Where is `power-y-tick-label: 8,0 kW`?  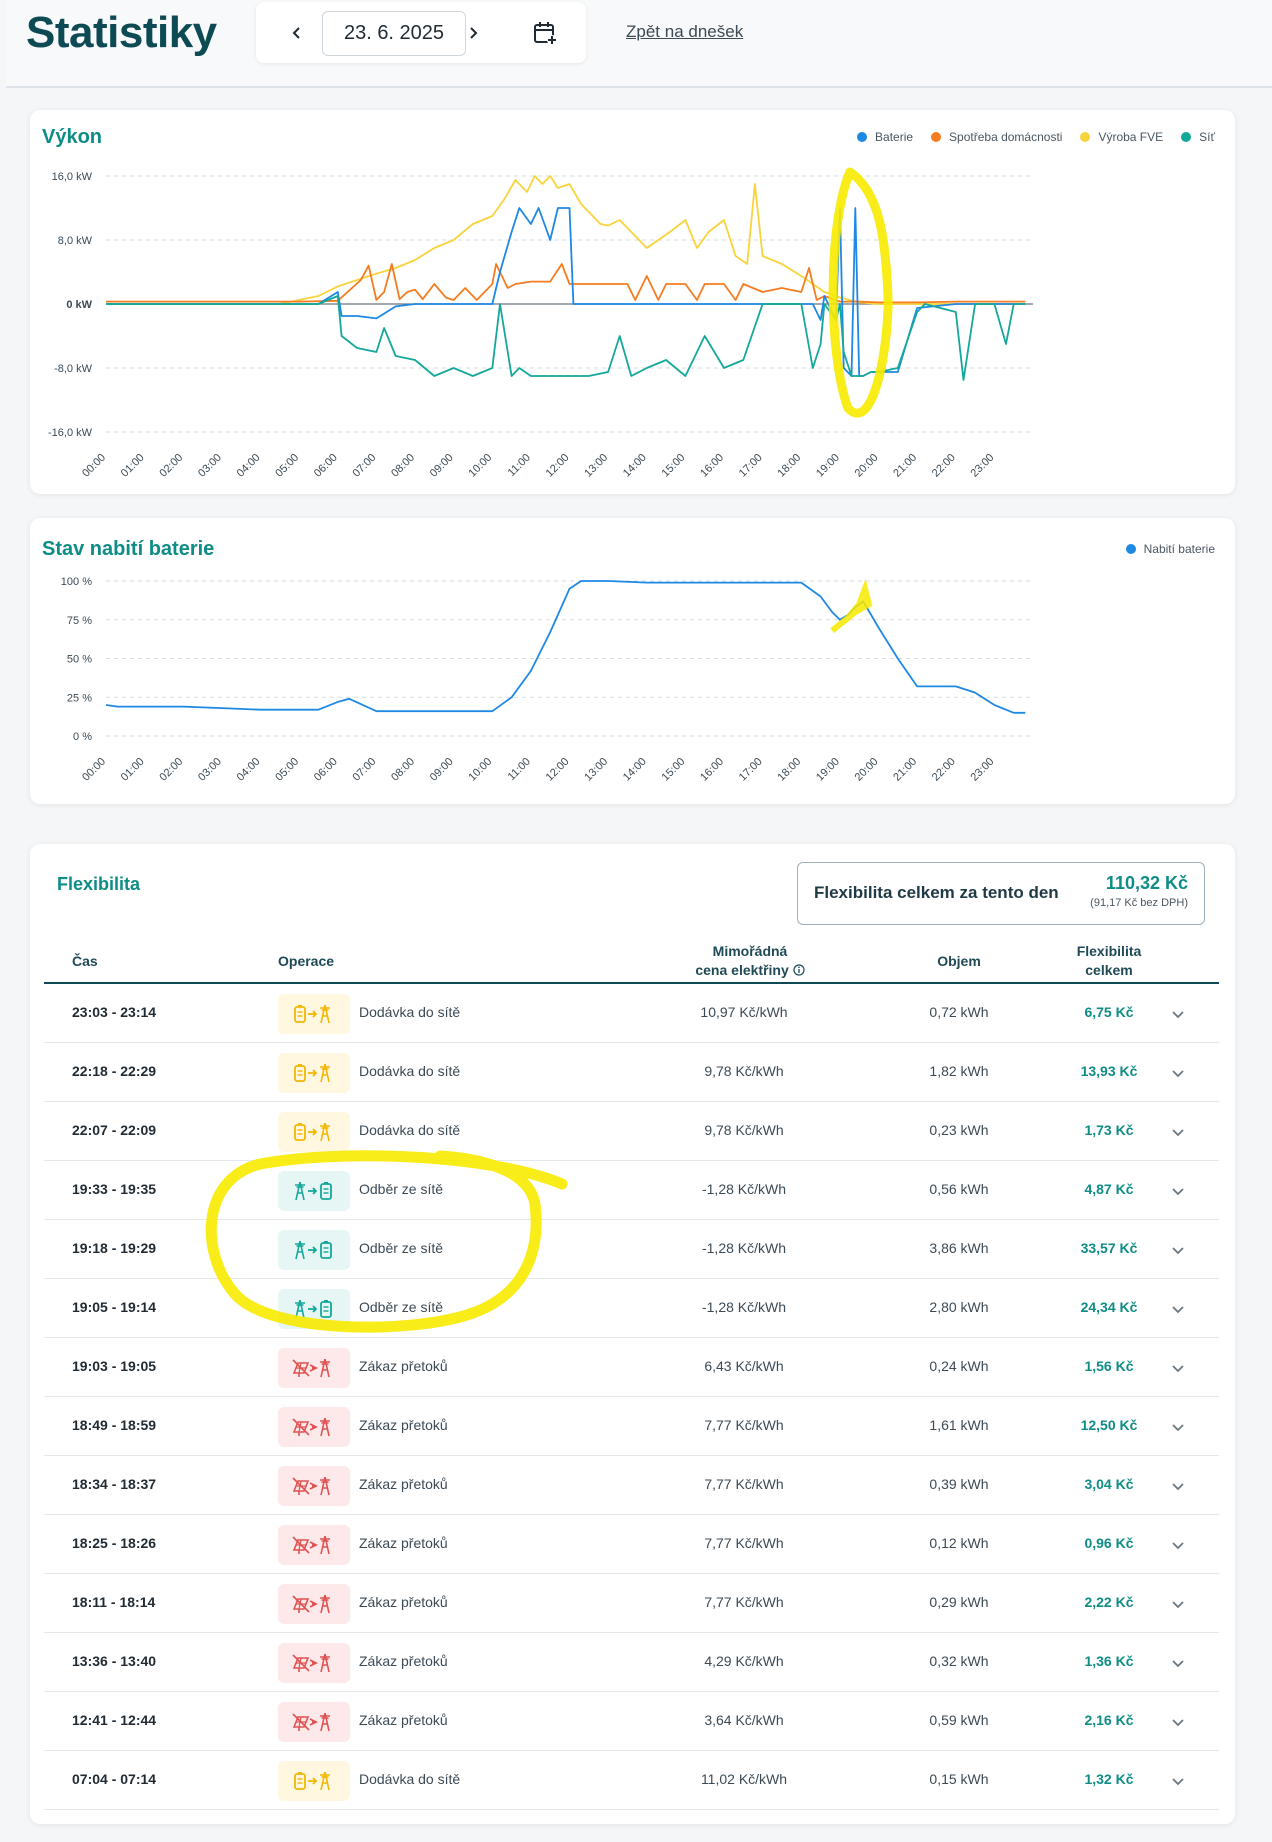 power-y-tick-label: 8,0 kW is located at coordinates (75, 241).